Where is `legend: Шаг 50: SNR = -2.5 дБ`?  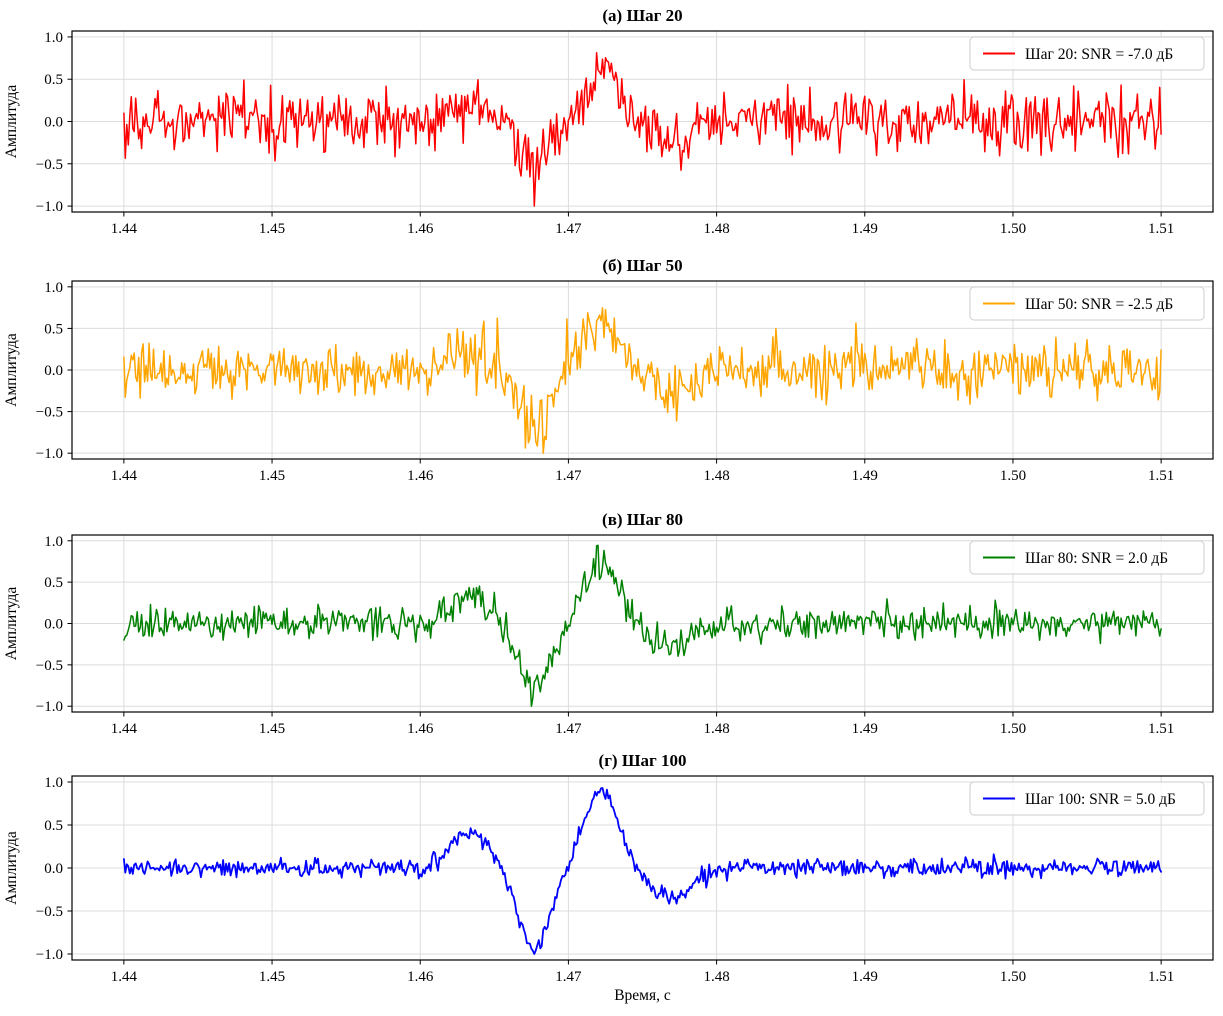
legend: Шаг 50: SNR = -2.5 дБ is located at coordinates (1087, 303).